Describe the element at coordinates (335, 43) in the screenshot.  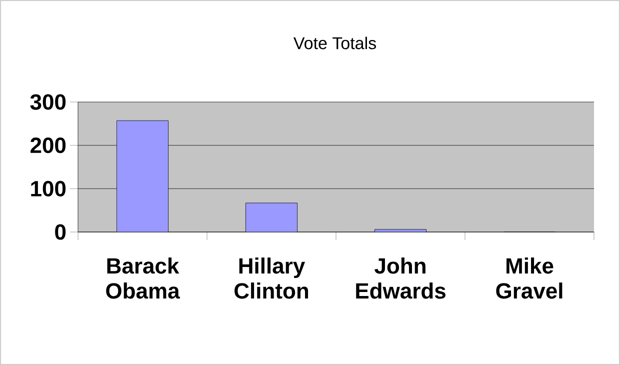
I see `chart-title: Vote Totals` at that location.